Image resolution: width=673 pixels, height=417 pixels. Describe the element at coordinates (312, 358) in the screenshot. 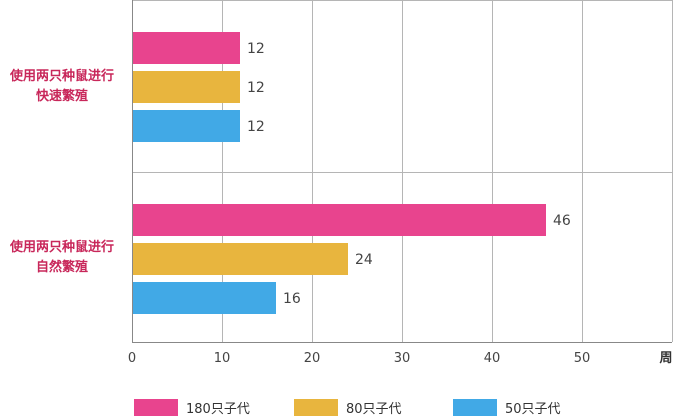

I see `x-tick-label: 20` at that location.